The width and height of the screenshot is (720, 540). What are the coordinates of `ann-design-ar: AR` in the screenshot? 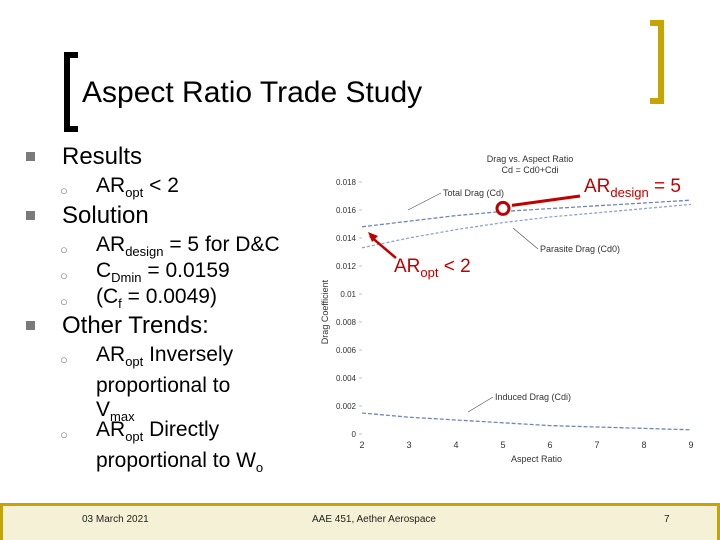 It's located at (597, 186).